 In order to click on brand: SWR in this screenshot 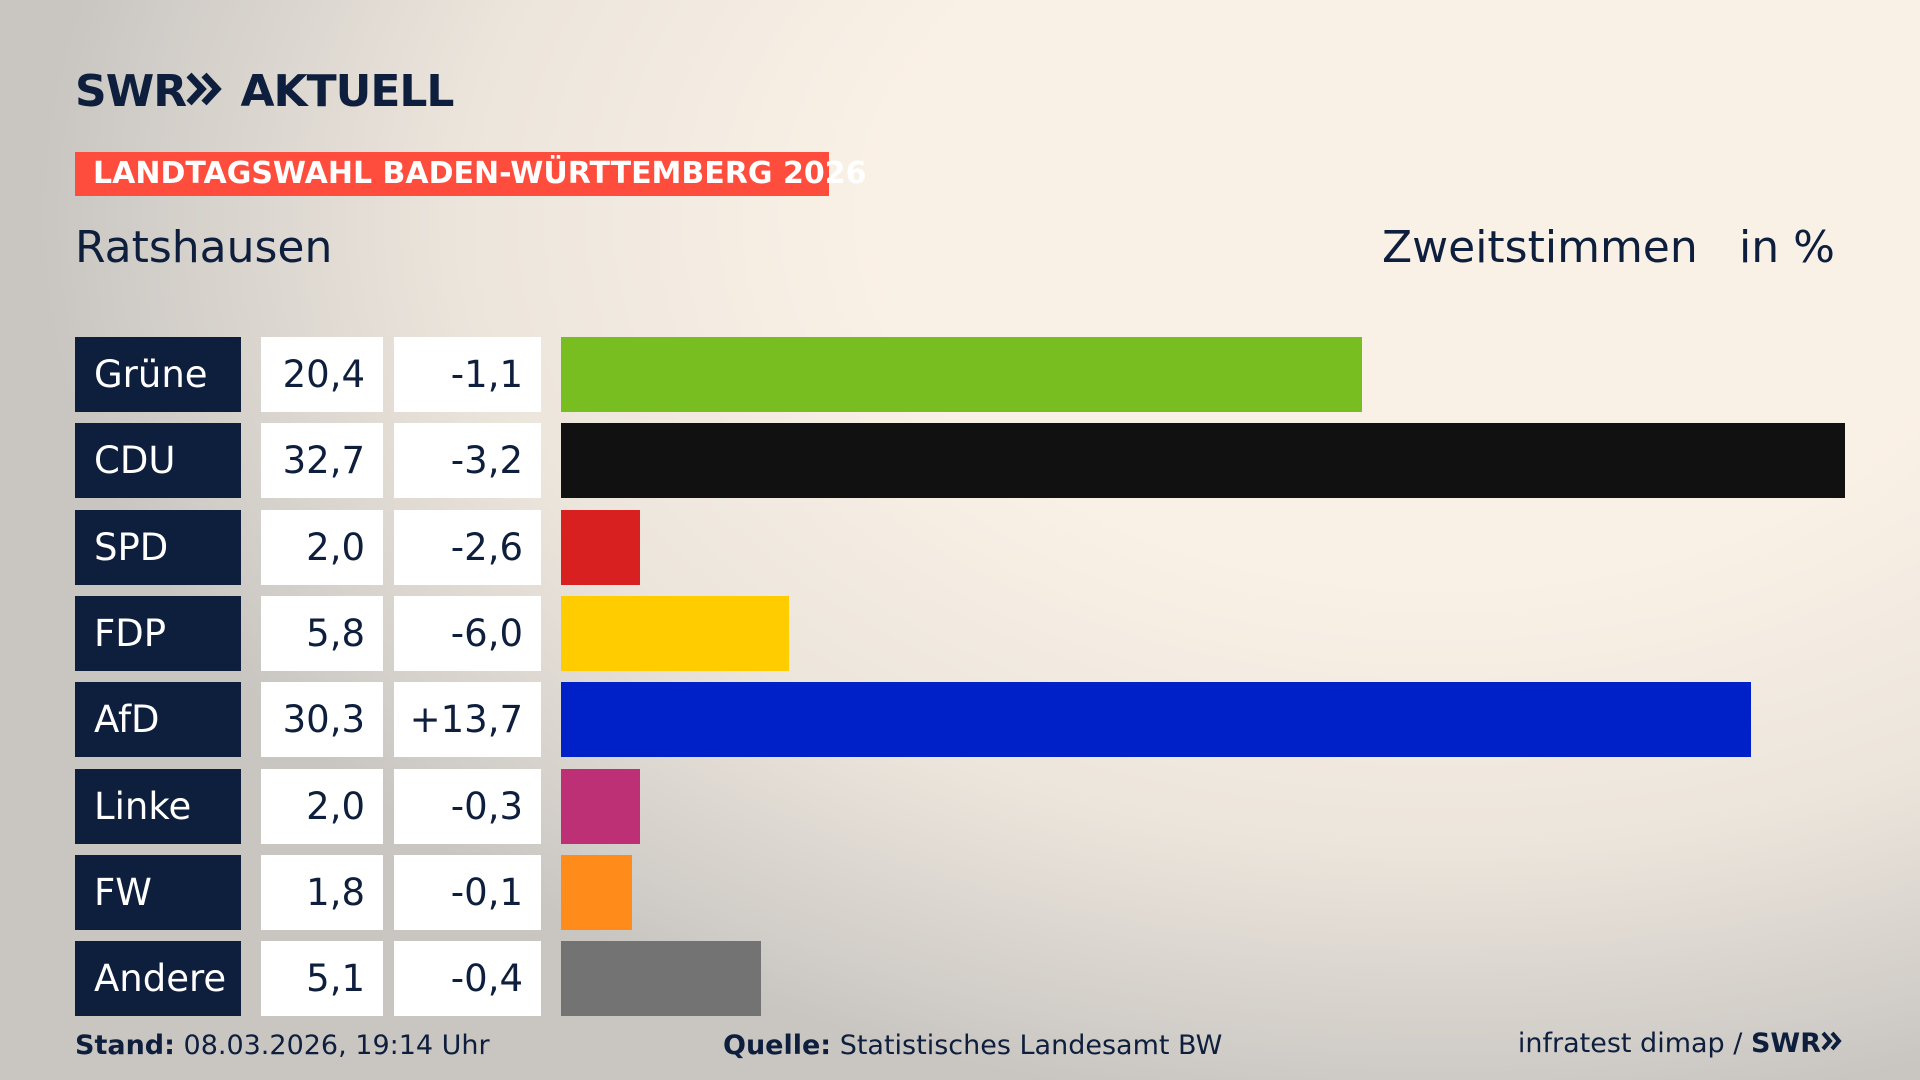, I will do `click(131, 91)`.